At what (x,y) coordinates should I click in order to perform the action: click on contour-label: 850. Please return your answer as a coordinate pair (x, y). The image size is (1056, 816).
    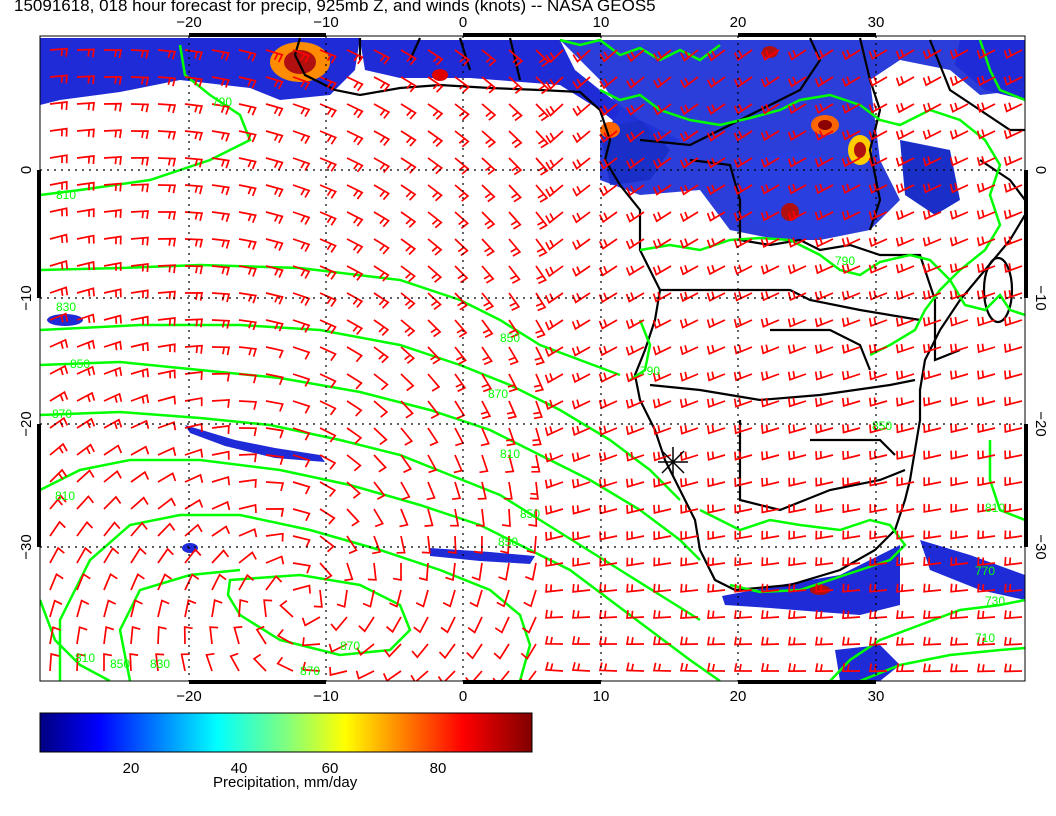
    Looking at the image, I should click on (510, 338).